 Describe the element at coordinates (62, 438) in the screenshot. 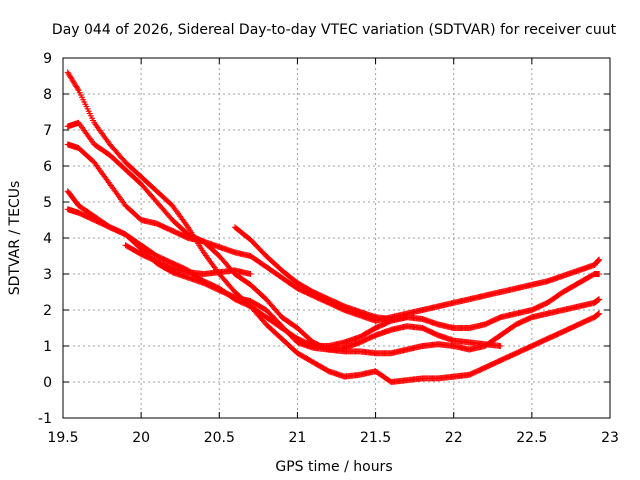

I see `x-tick-label: 19.5` at that location.